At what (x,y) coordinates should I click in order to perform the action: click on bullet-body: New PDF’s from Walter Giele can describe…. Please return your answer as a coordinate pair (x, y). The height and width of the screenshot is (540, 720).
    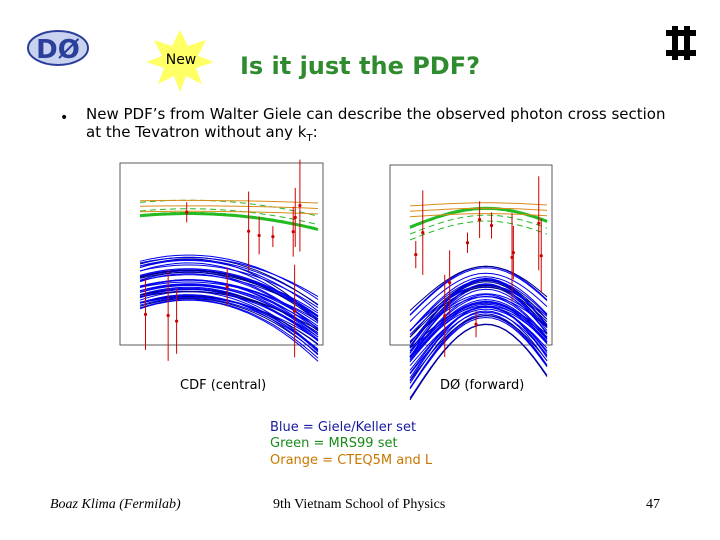
    Looking at the image, I should click on (376, 123).